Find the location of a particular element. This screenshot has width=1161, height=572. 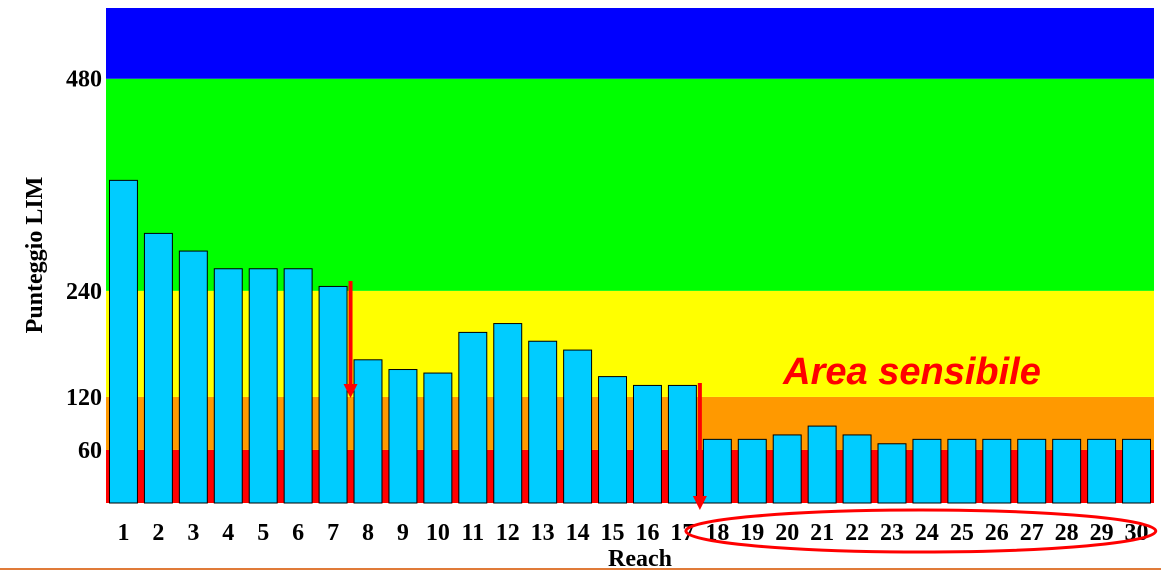

x-tick-2: 2 is located at coordinates (158, 533).